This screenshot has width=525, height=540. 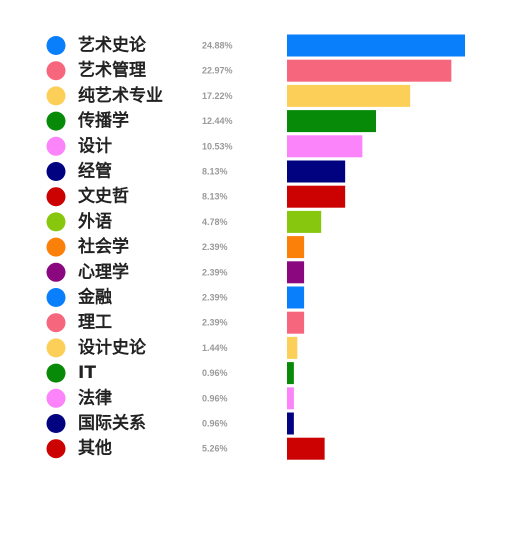 I want to click on category-label: 设计, so click(x=95, y=145).